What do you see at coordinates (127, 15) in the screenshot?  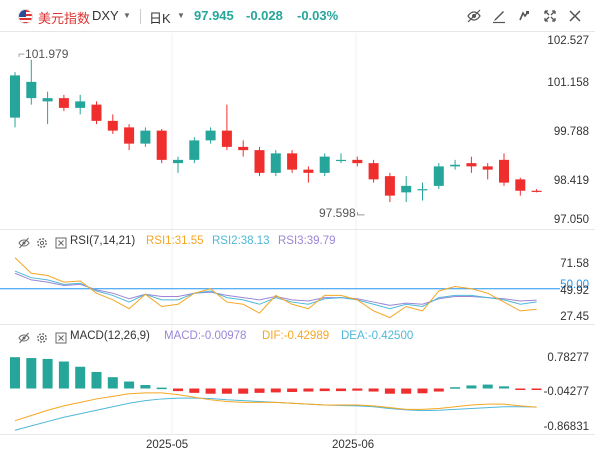 I see `symbol-dropdown-icon: ▼` at bounding box center [127, 15].